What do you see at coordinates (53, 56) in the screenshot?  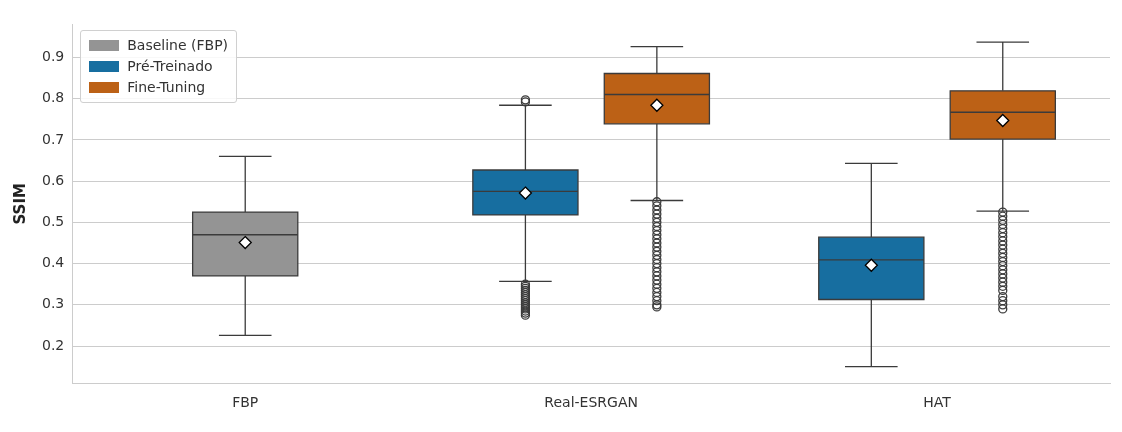 I see `y-tick-label: 0.9` at bounding box center [53, 56].